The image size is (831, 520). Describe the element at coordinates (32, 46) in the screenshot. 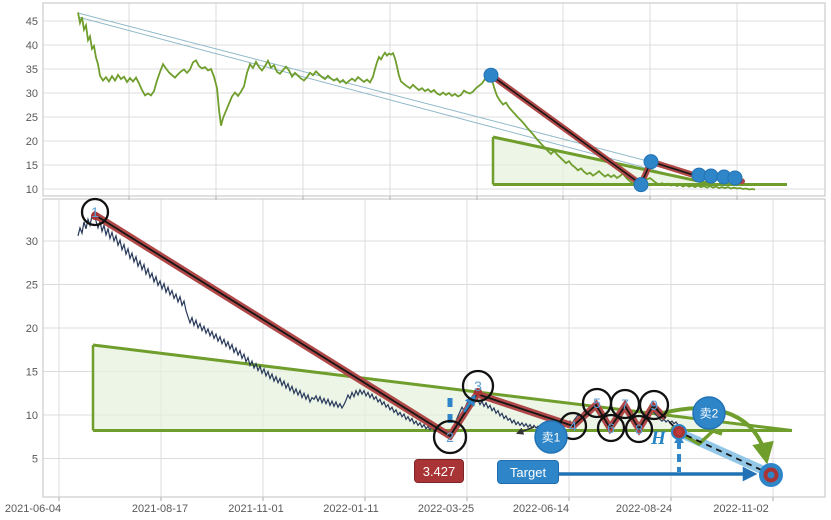

I see `y-tick-label: 40` at that location.